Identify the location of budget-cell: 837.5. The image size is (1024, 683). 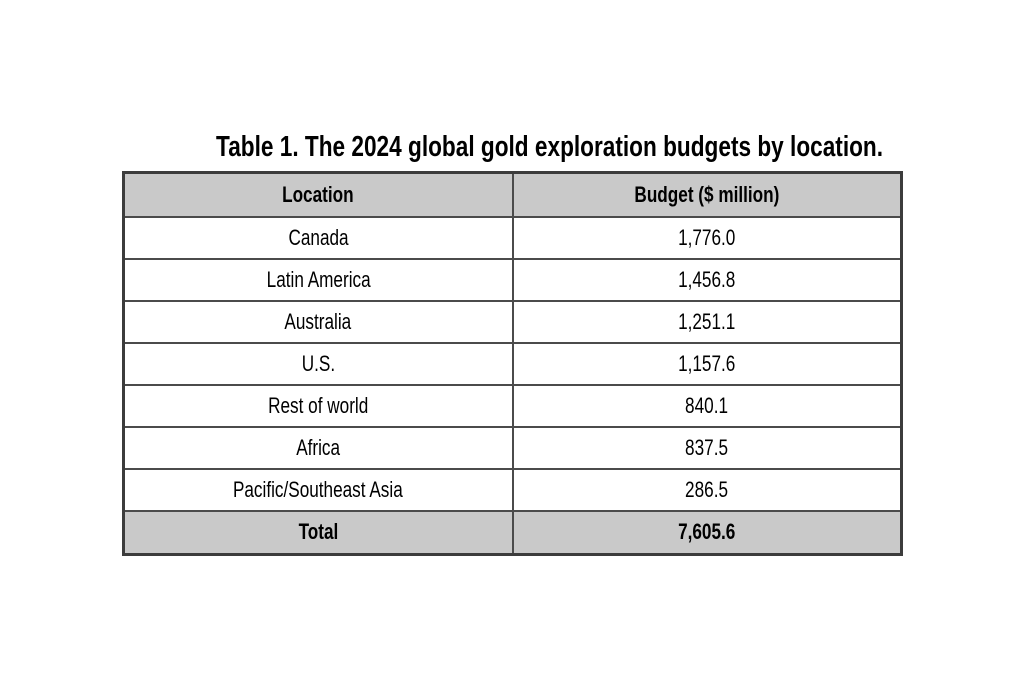
(707, 447).